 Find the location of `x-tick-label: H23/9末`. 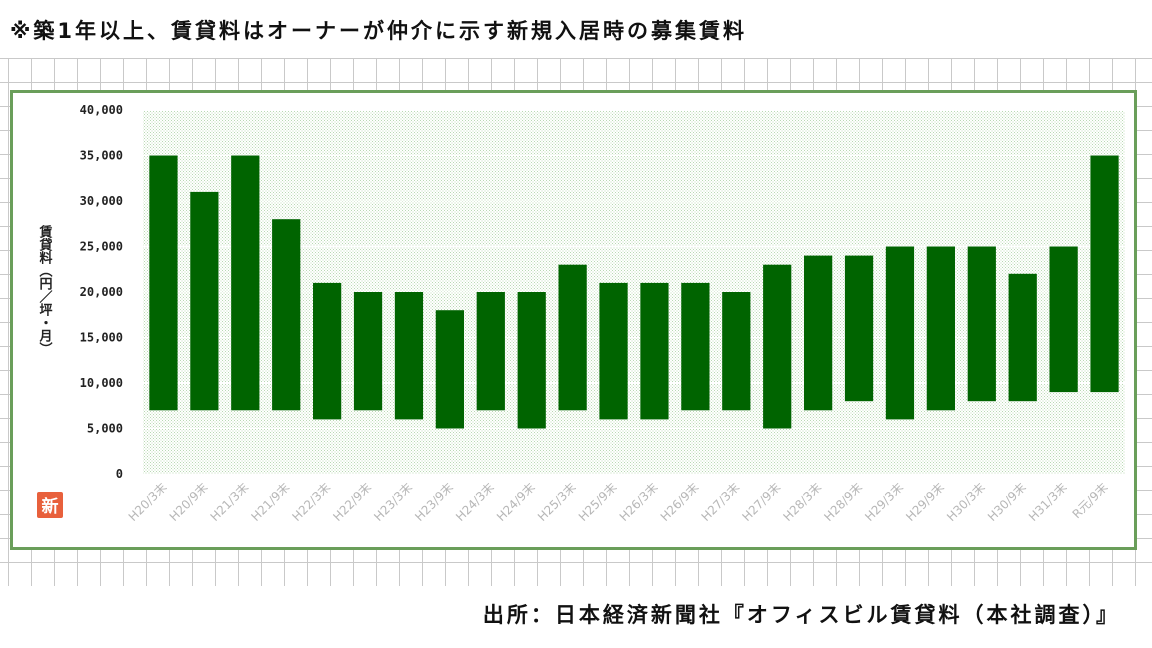

x-tick-label: H23/9末 is located at coordinates (434, 502).